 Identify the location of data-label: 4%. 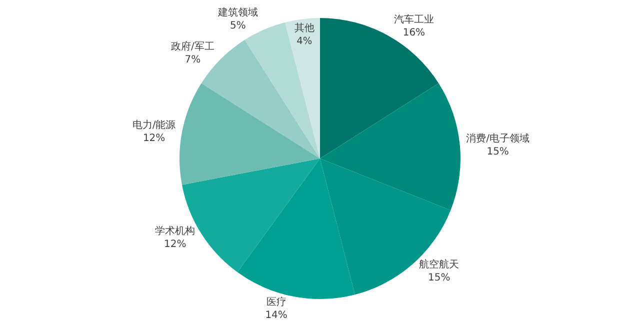
(304, 41).